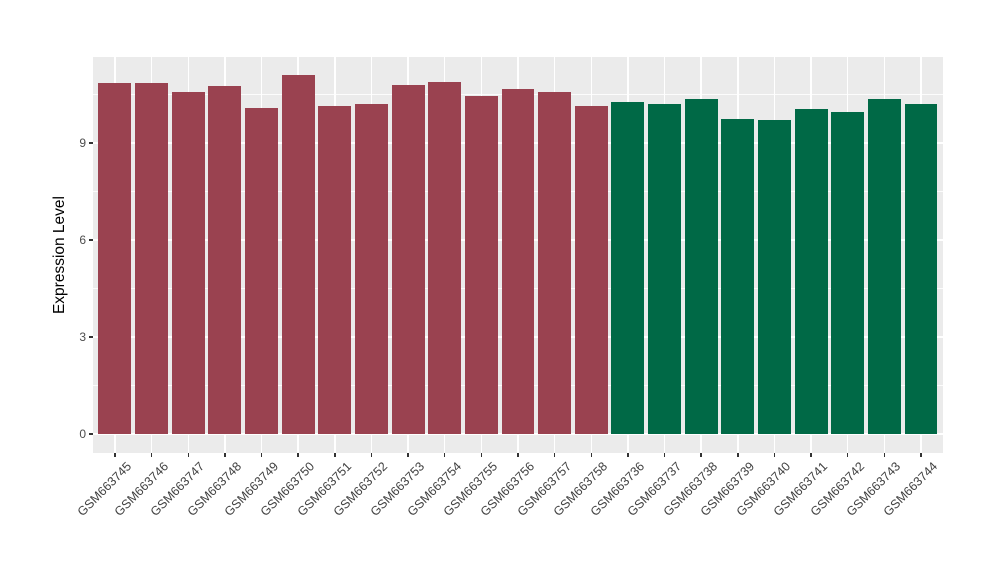 The image size is (1000, 580). I want to click on x-tick-label-GSM663750: GSM663750, so click(287, 489).